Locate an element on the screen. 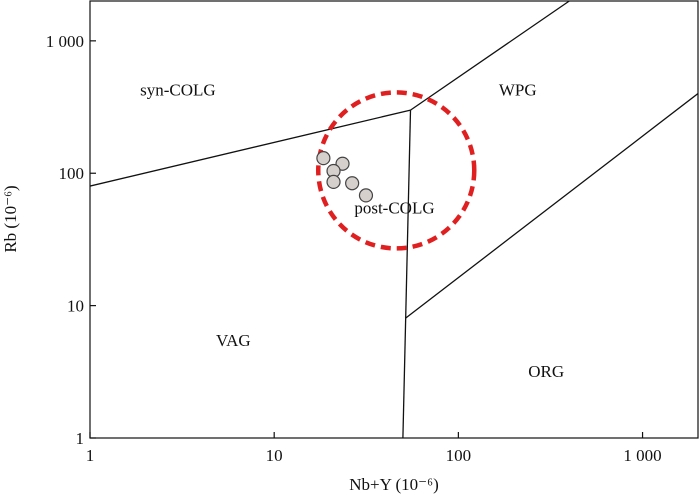  highlight-circle-group is located at coordinates (396, 170).